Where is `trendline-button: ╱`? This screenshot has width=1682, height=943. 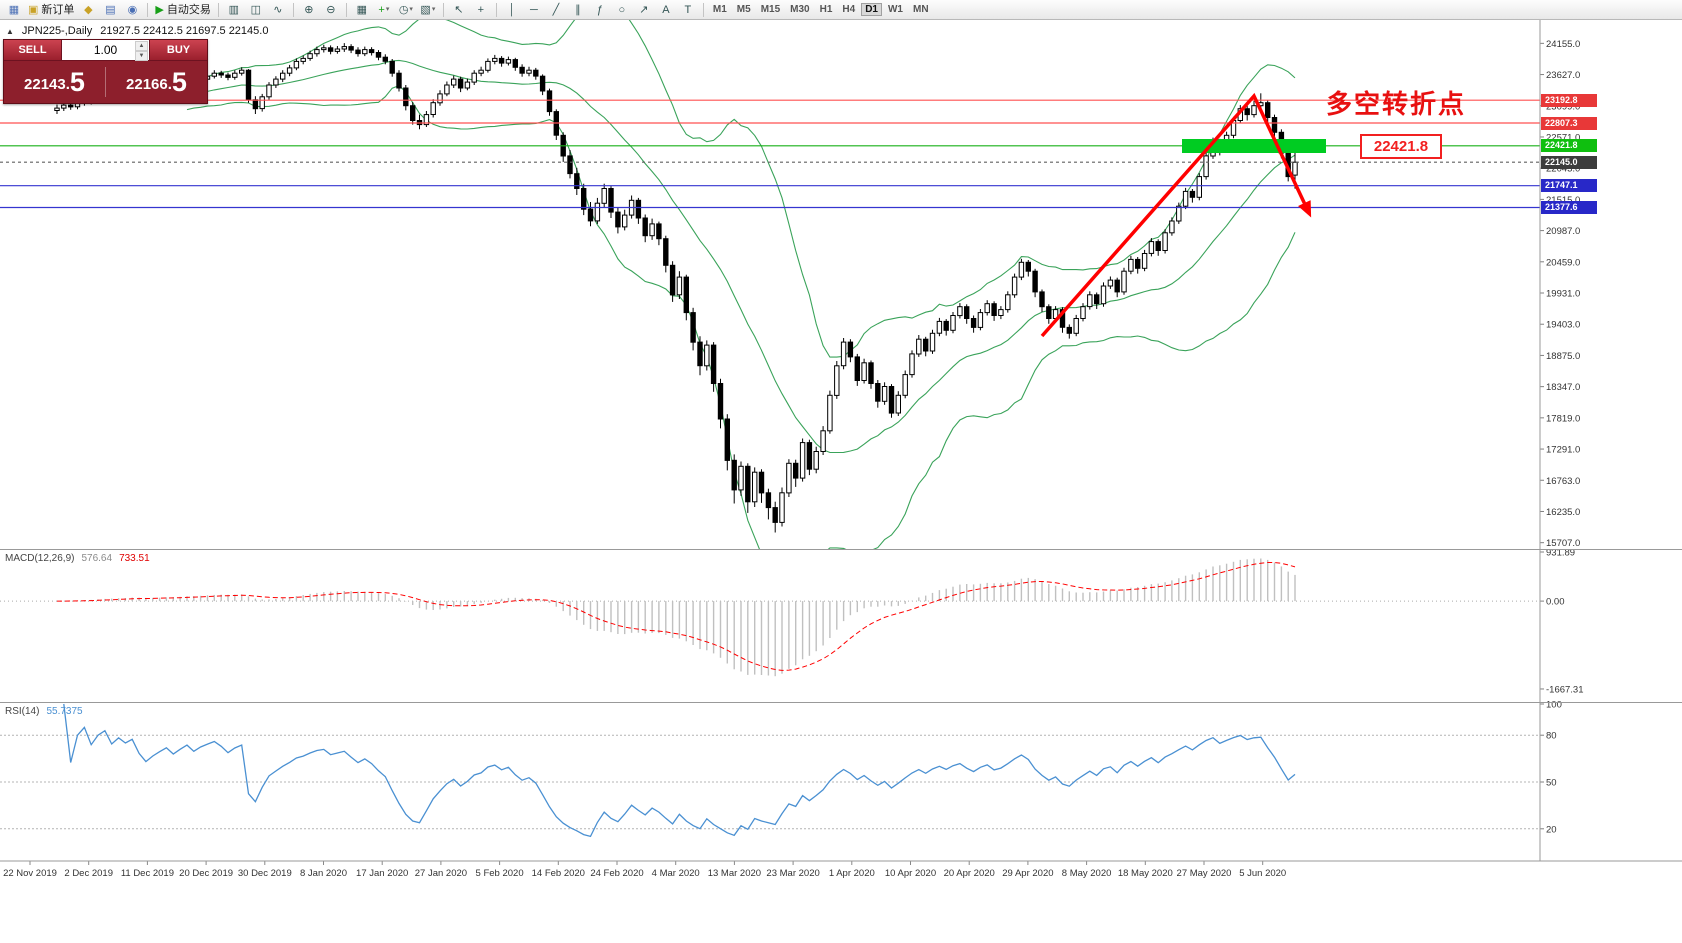
trendline-button: ╱ is located at coordinates (556, 10).